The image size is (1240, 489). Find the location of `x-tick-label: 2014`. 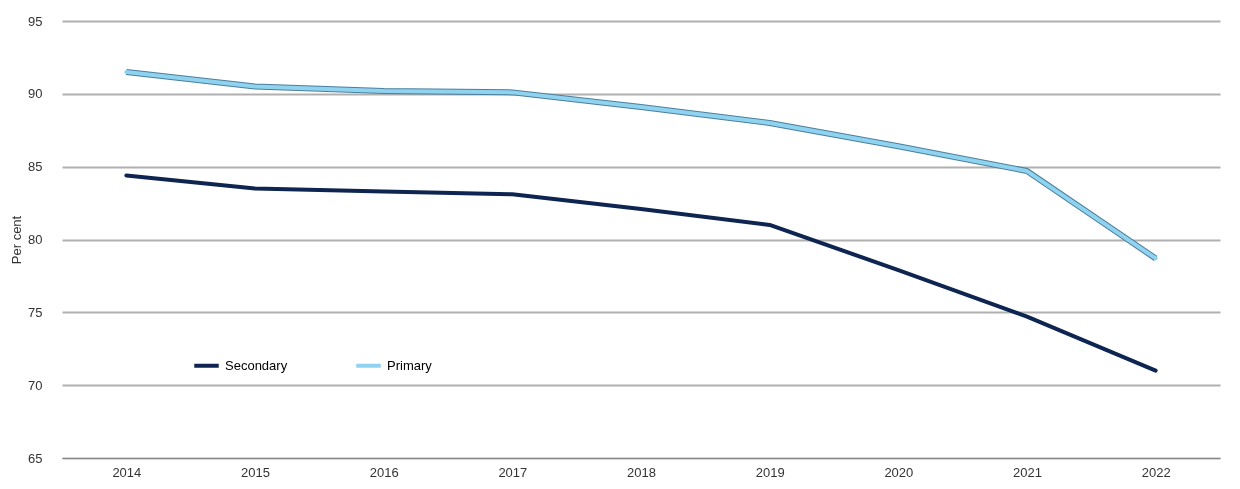

x-tick-label: 2014 is located at coordinates (127, 472).